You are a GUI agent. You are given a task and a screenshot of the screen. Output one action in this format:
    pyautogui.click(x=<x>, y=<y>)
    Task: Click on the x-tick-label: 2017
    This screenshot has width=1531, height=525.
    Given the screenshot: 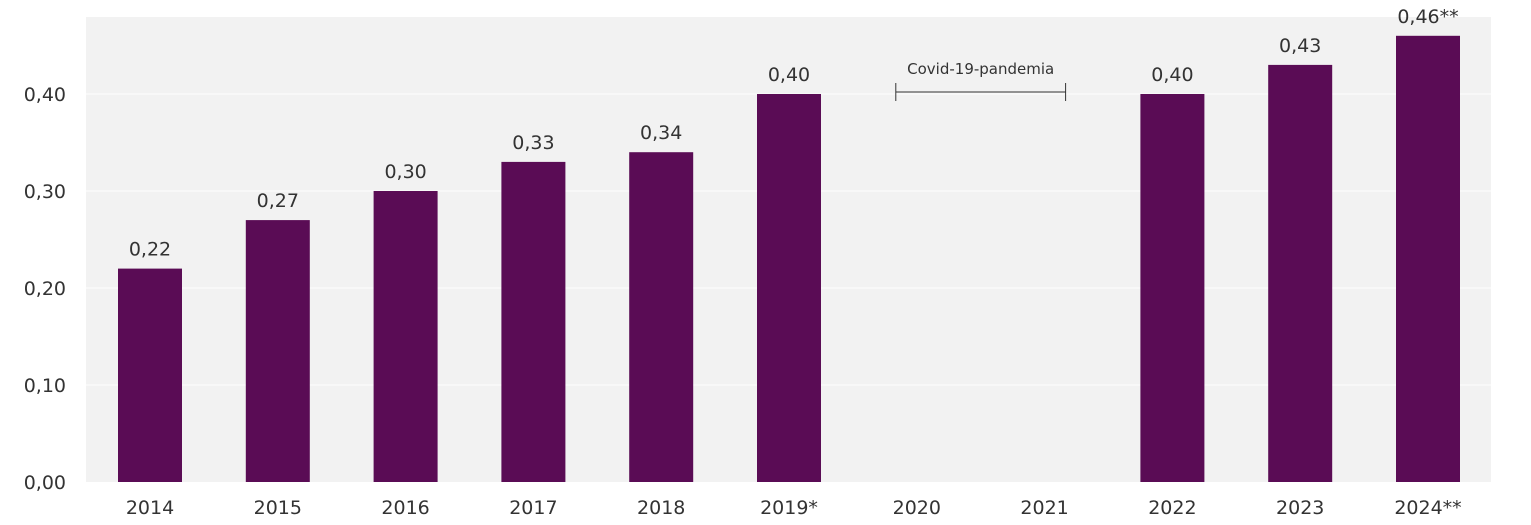 What is the action you would take?
    pyautogui.click(x=533, y=508)
    